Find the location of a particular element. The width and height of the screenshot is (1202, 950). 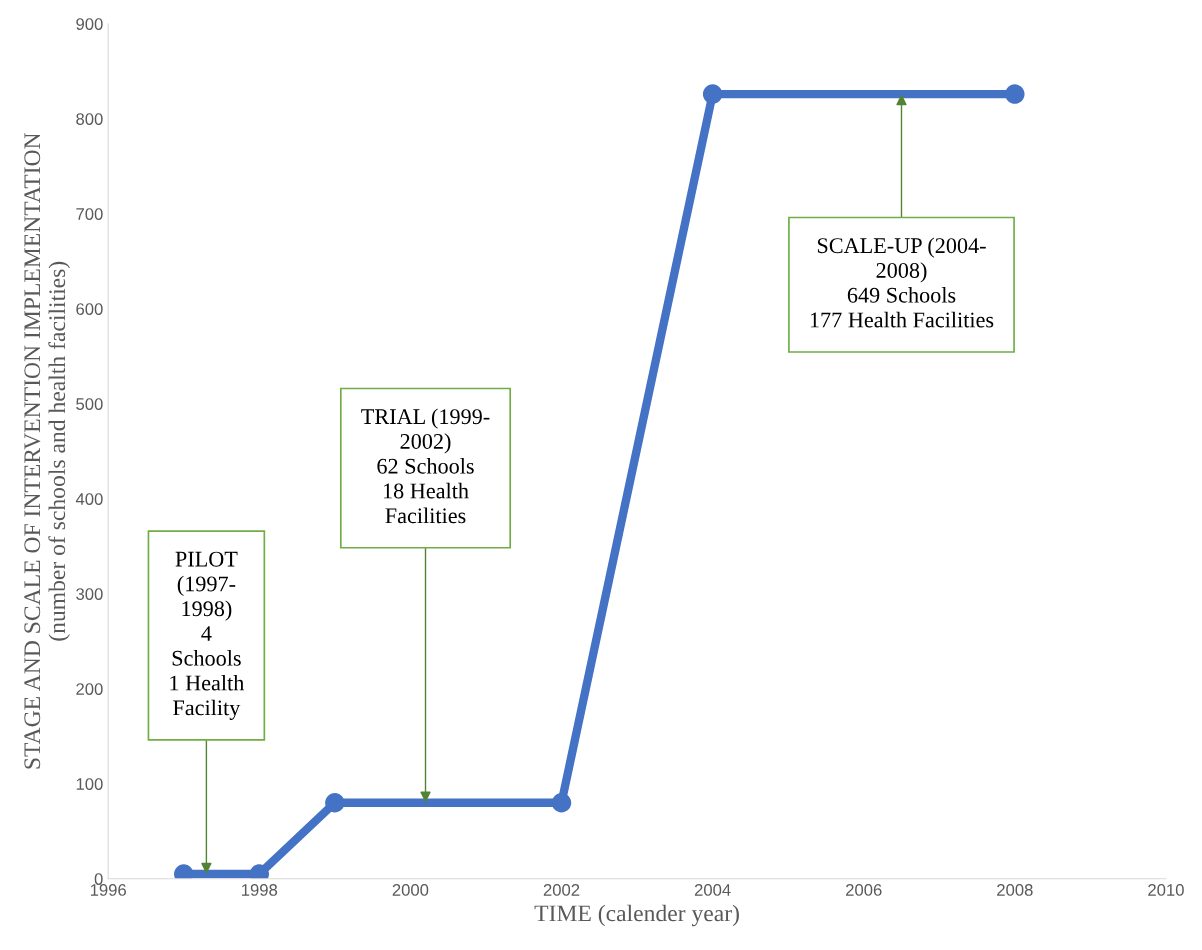

x-tick-label: 1996 is located at coordinates (108, 890).